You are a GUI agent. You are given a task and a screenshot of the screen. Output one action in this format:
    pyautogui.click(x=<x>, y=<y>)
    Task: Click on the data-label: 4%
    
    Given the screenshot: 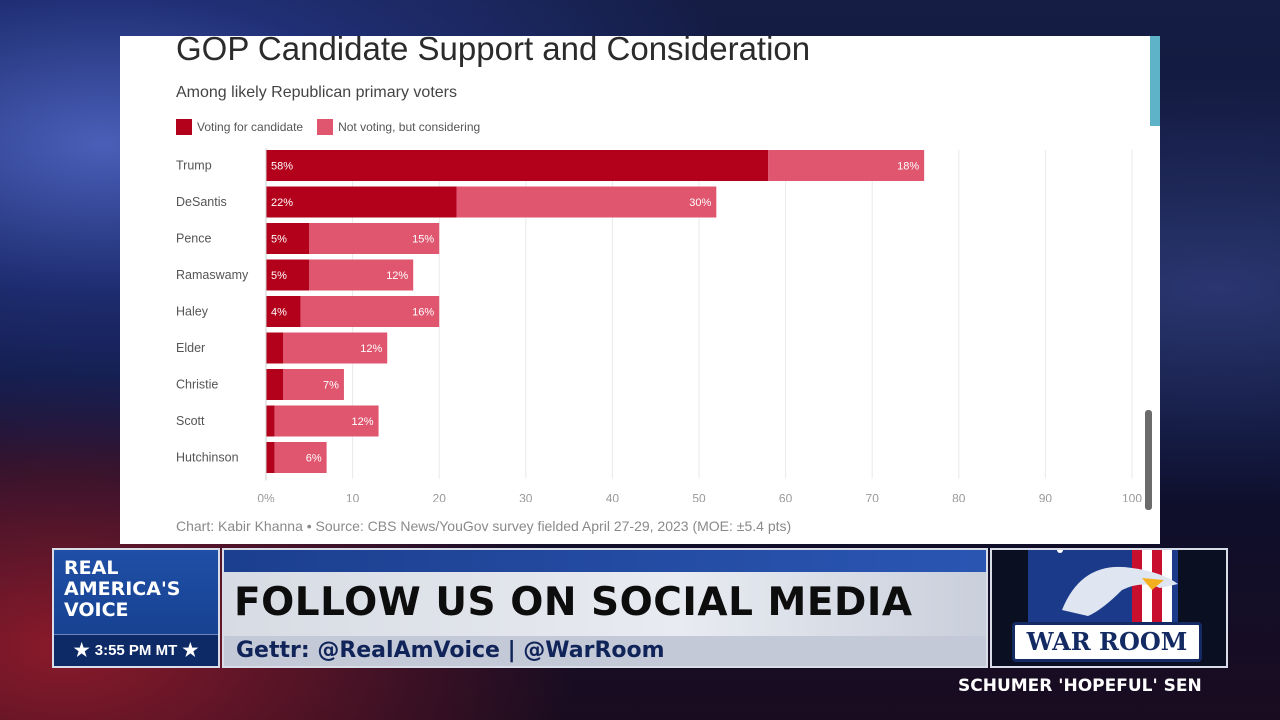 What is the action you would take?
    pyautogui.click(x=279, y=313)
    